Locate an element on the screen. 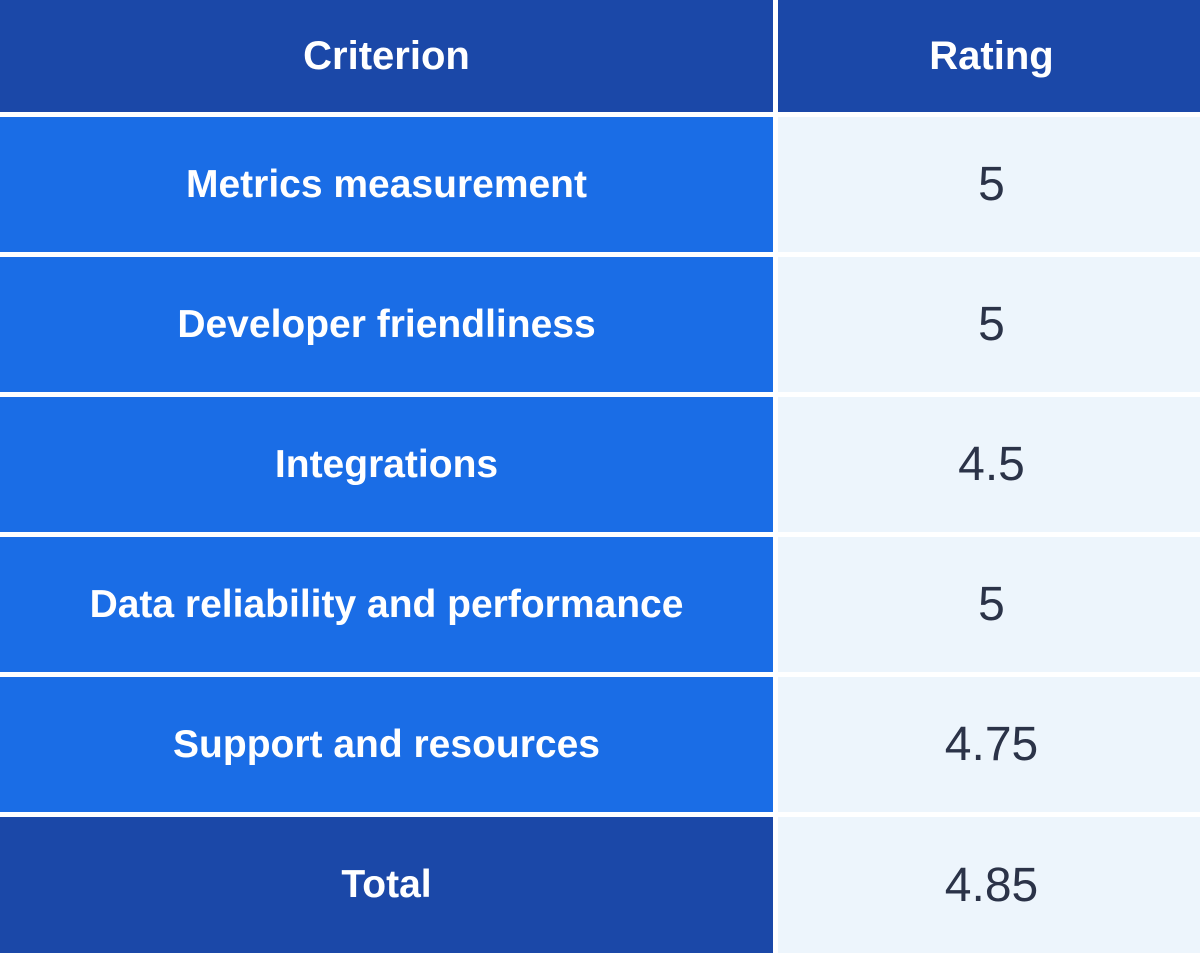 Image resolution: width=1200 pixels, height=954 pixels. rating-developer-friendliness: 5 is located at coordinates (989, 324).